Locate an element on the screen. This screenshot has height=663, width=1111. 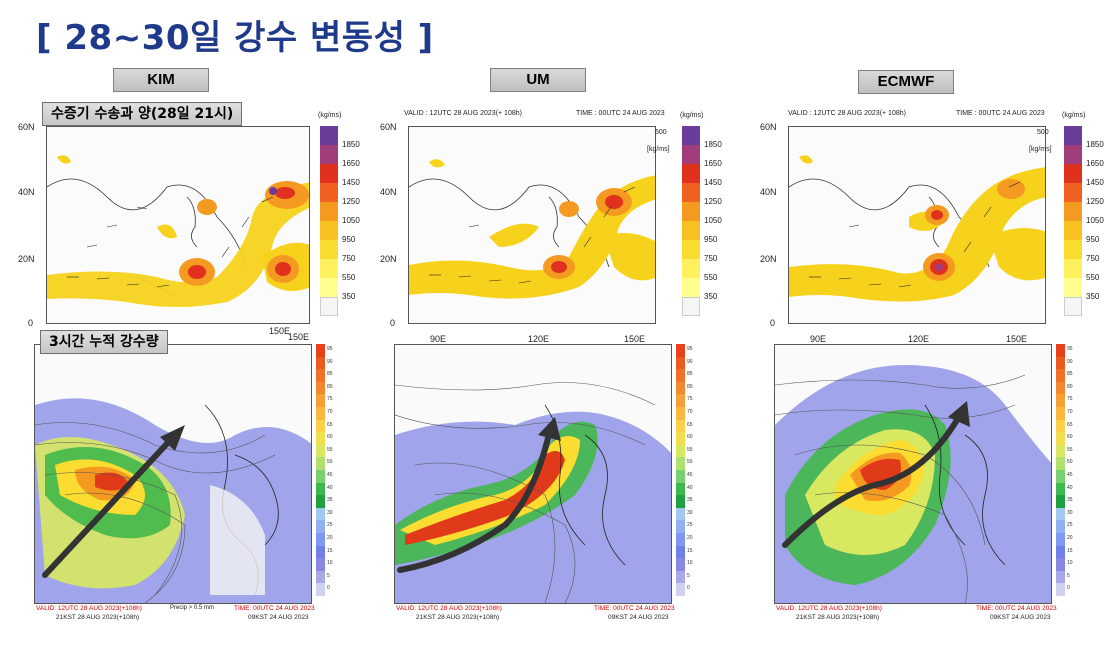
precip-colorbar-label: 45 is located at coordinates (690, 475).